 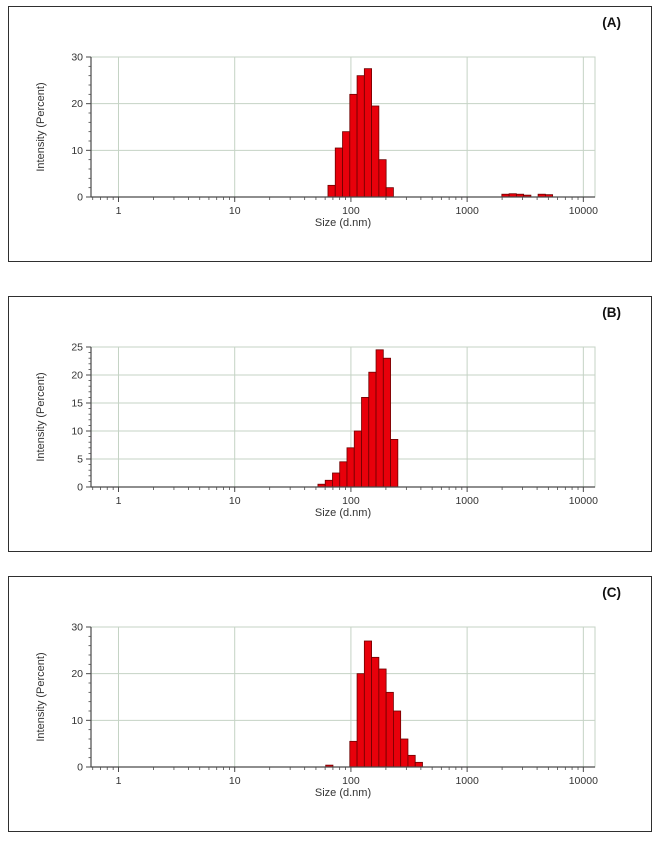 What do you see at coordinates (77, 348) in the screenshot?
I see `y-tick-label: 25` at bounding box center [77, 348].